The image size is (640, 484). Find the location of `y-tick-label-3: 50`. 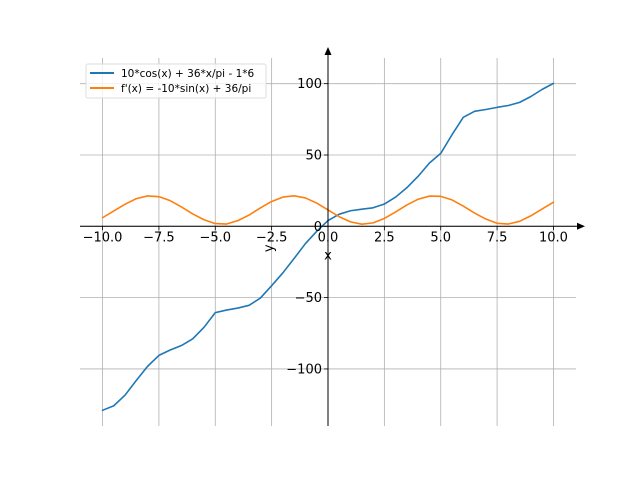

y-tick-label-3: 50 is located at coordinates (313, 155).